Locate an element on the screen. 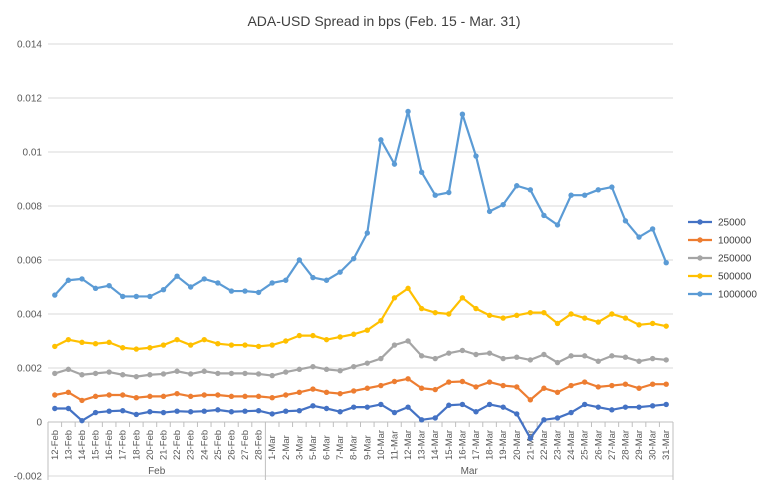 The height and width of the screenshot is (494, 768). legend-marker is located at coordinates (700, 294).